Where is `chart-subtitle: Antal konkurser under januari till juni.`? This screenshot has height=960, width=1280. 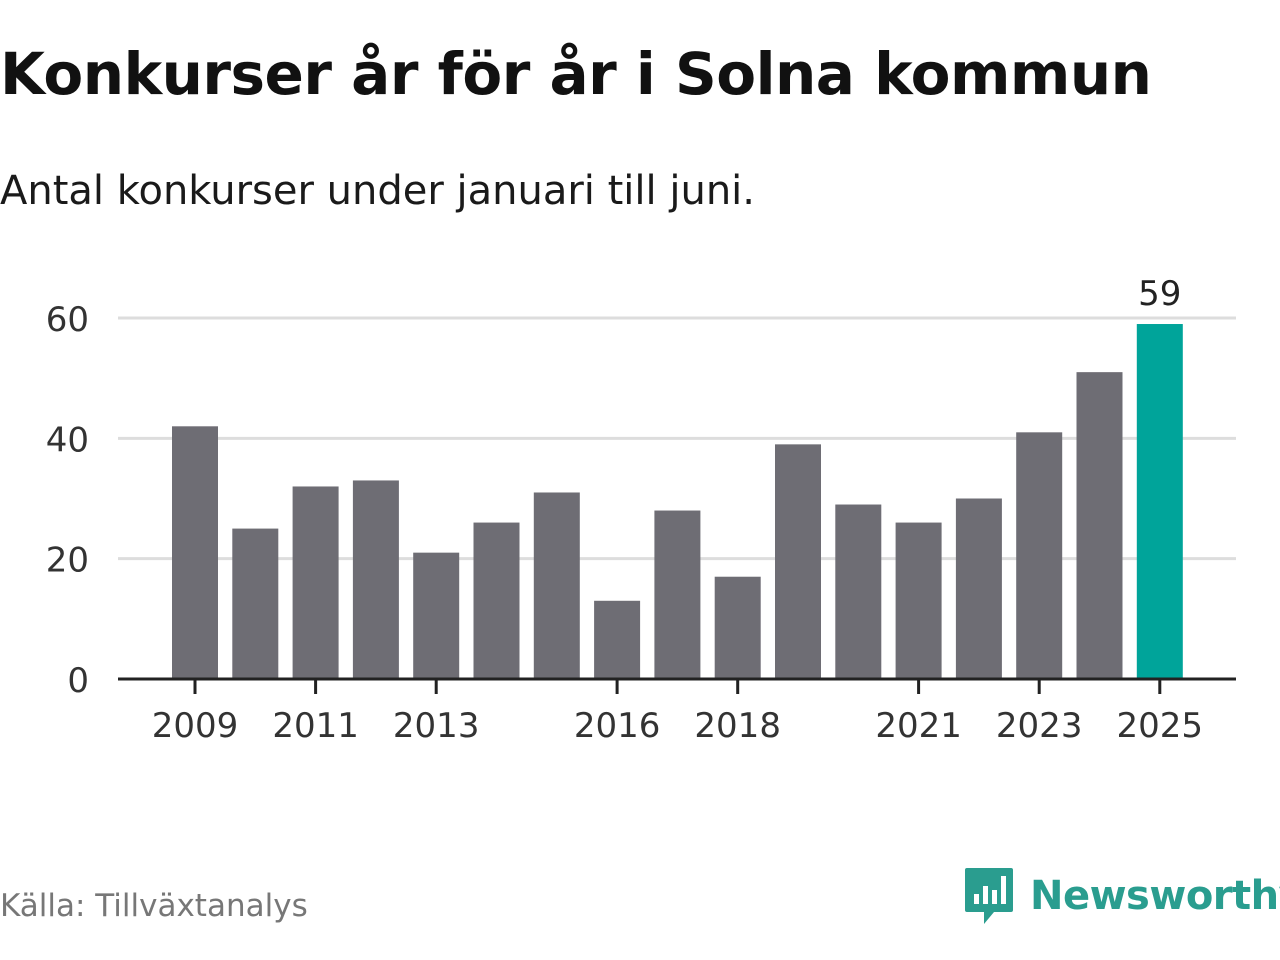
chart-subtitle: Antal konkurser under januari till juni. is located at coordinates (377, 191).